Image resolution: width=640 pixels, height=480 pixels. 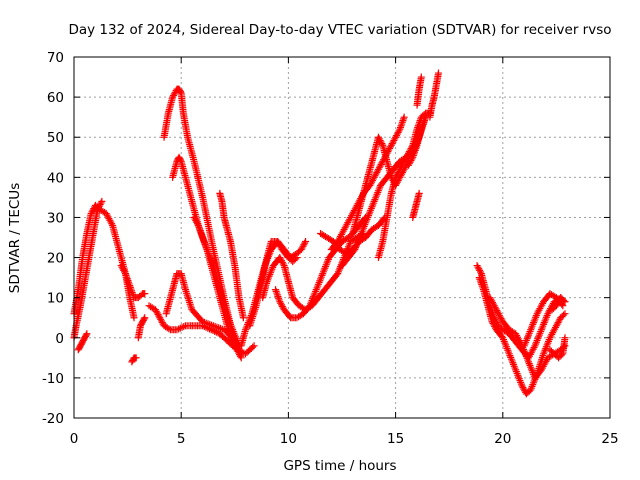 What do you see at coordinates (53, 379) in the screenshot?
I see `y-tick-label: -10` at bounding box center [53, 379].